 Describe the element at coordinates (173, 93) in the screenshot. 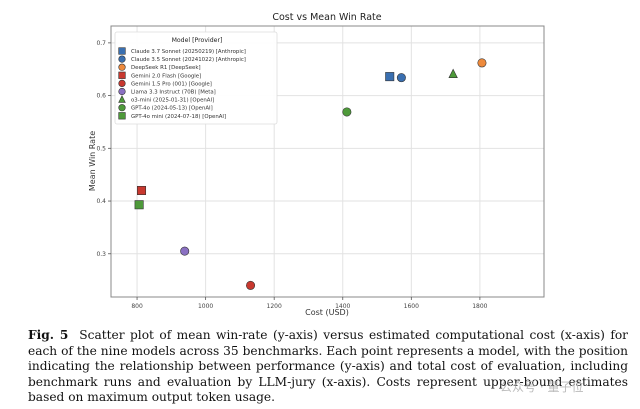

I see `legend-label: Llama 3.3 Instruct (70B) [Meta]` at that location.